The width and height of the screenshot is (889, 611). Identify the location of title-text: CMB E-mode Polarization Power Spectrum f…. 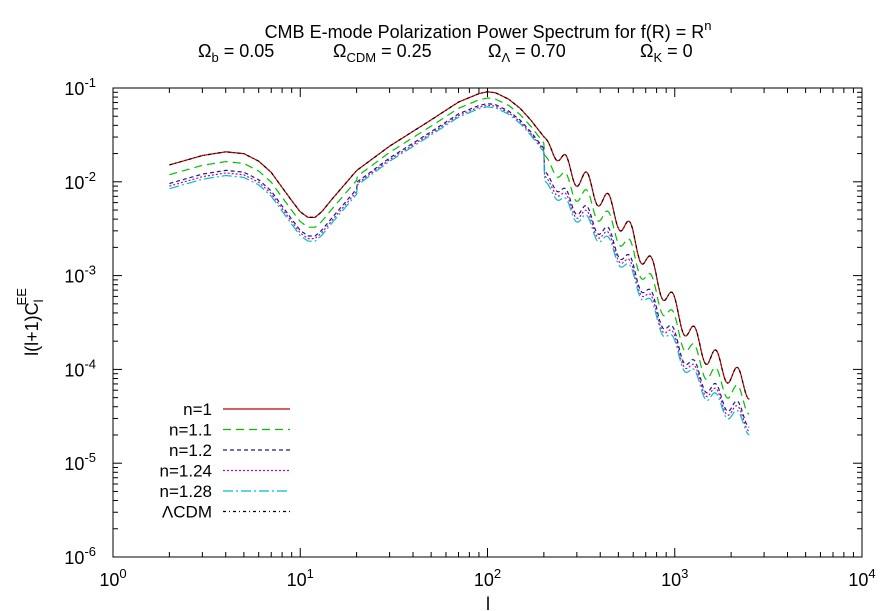
(485, 32).